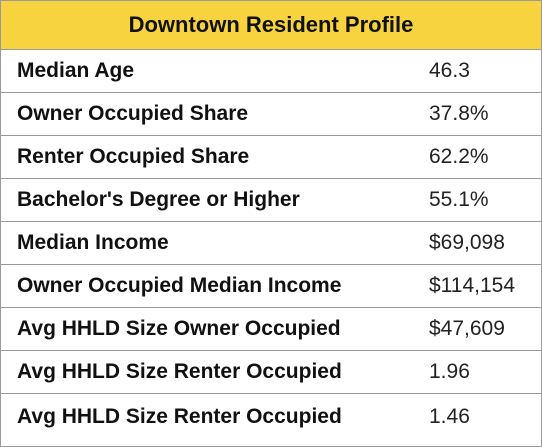  What do you see at coordinates (449, 70) in the screenshot?
I see `row-value: 46.3` at bounding box center [449, 70].